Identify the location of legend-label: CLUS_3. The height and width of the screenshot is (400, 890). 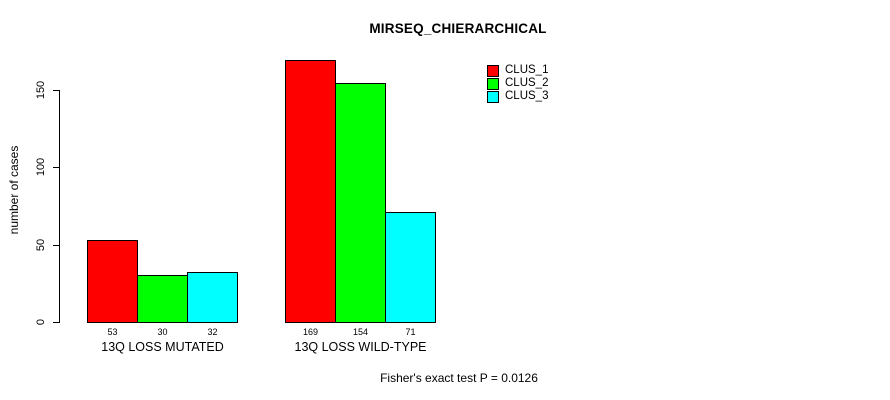
(527, 96).